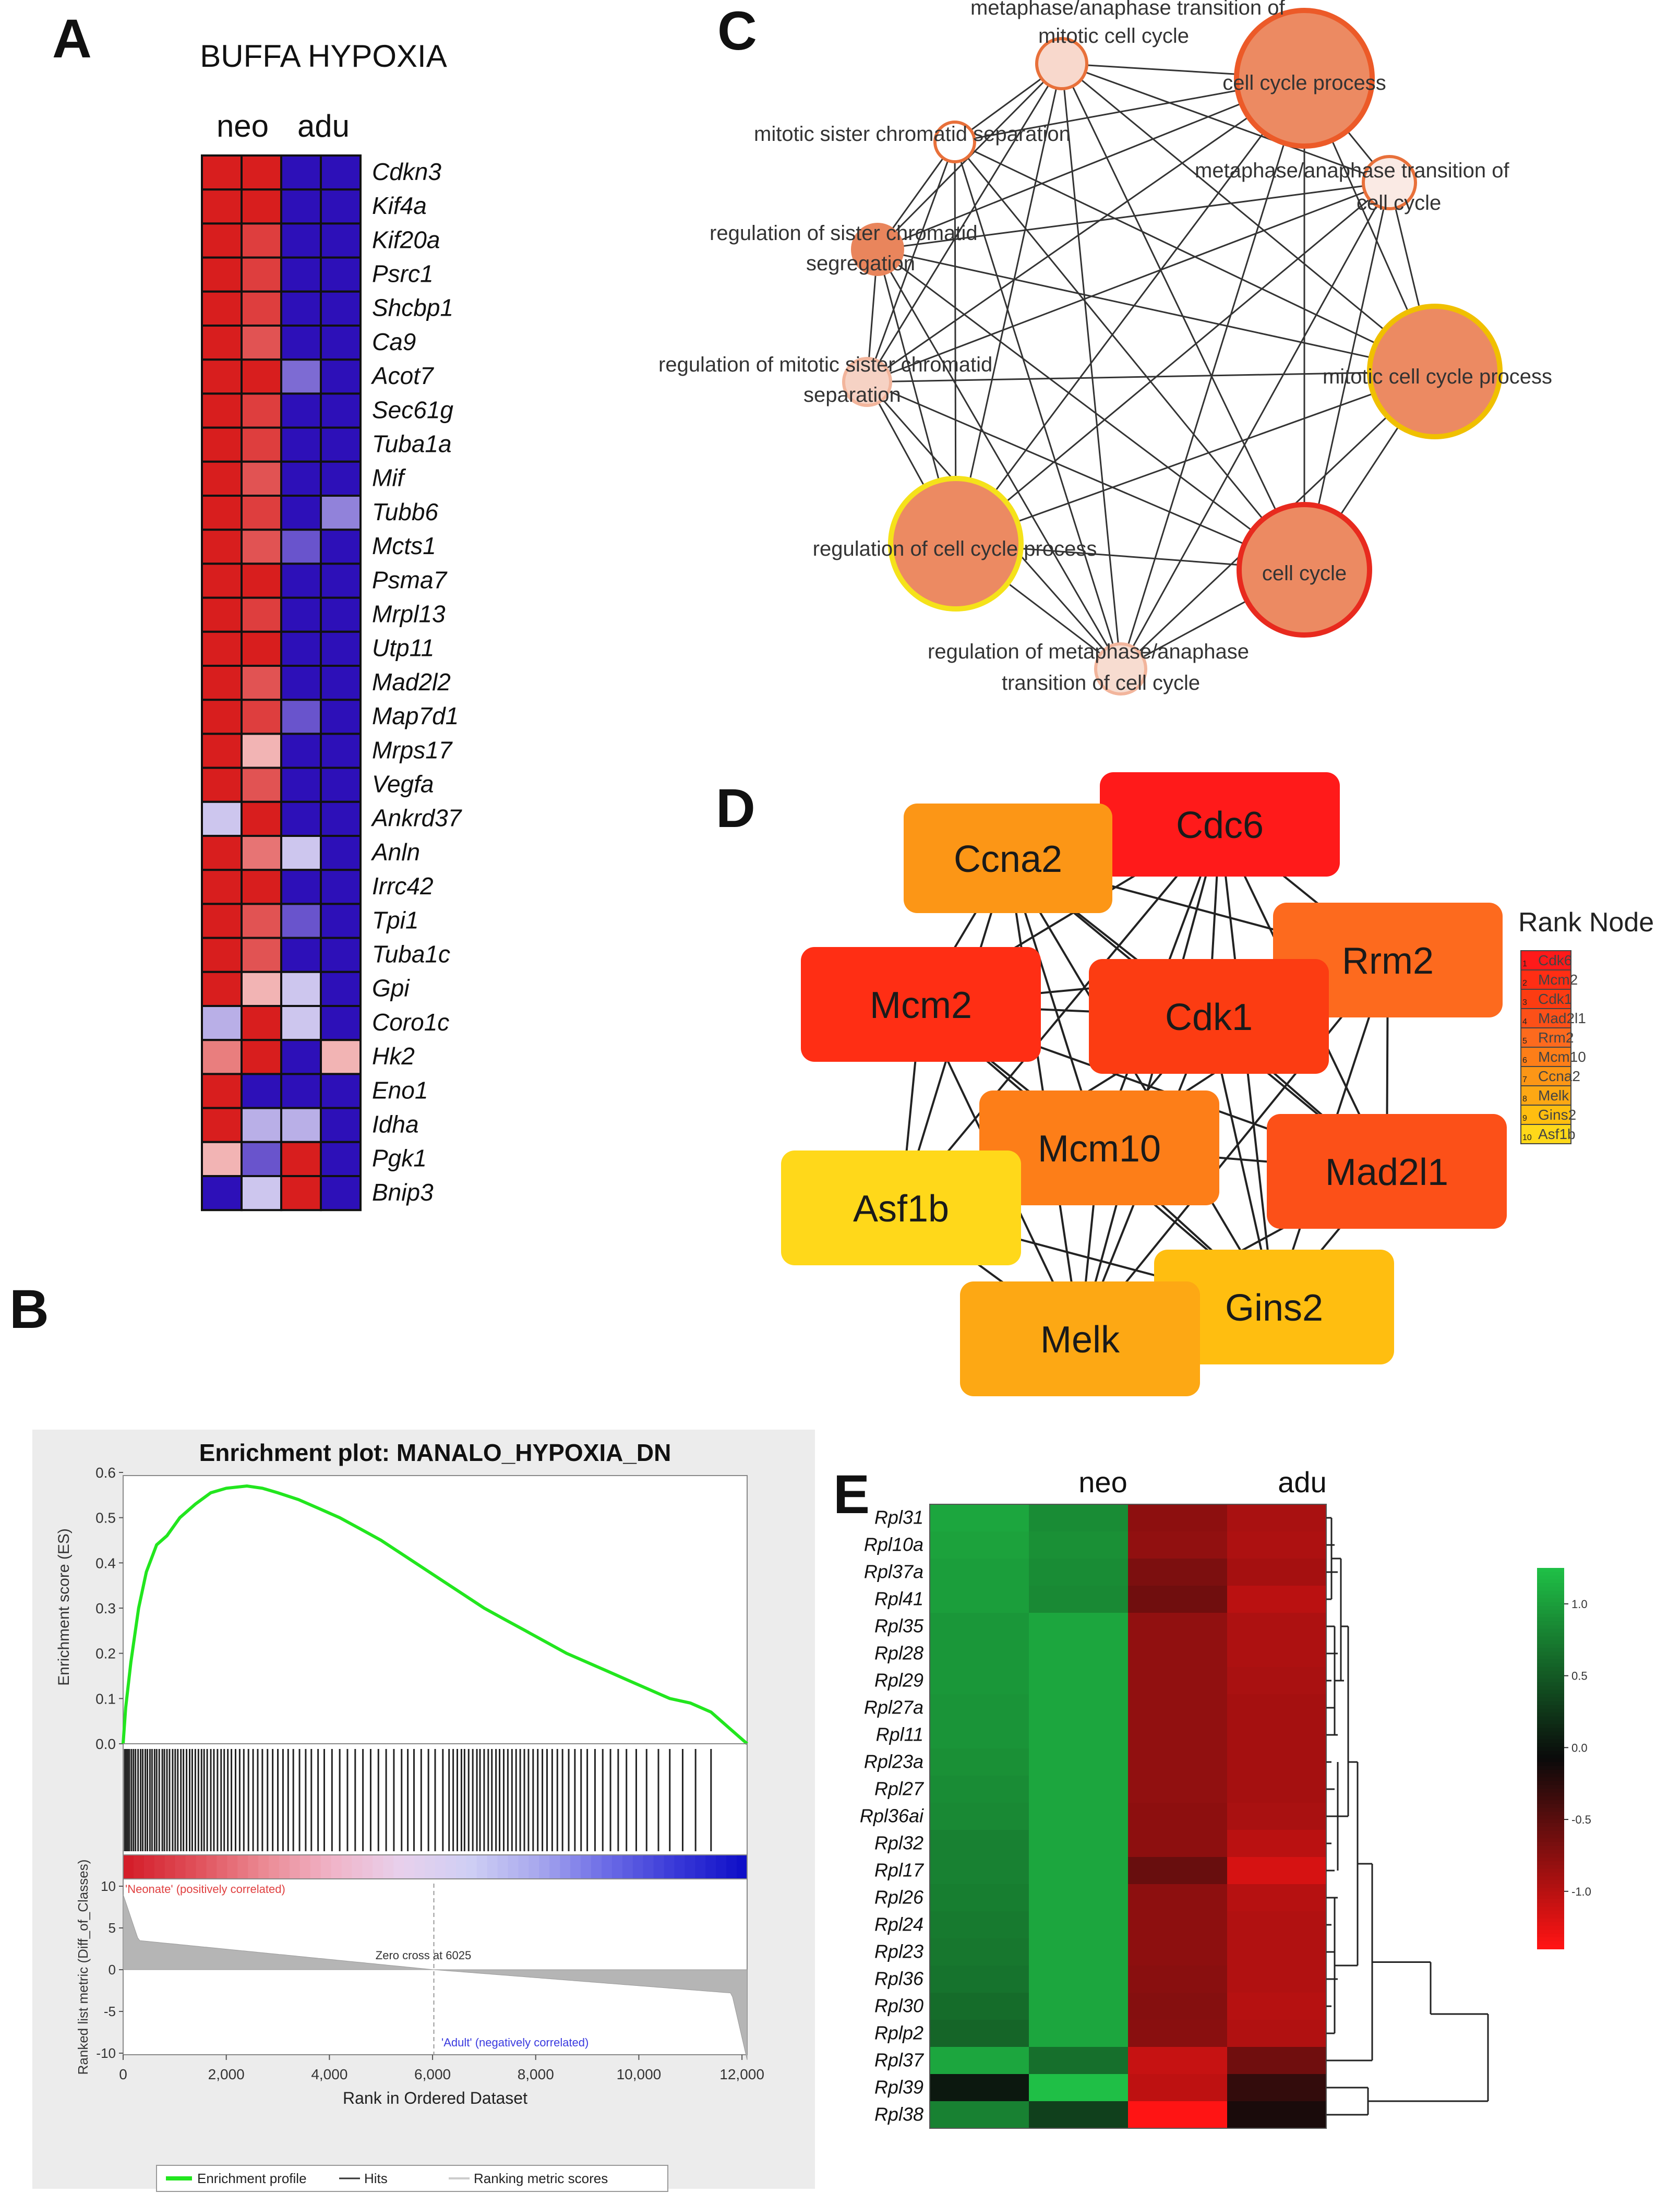 This screenshot has height=2205, width=1680. I want to click on gene-label: Kif20a, so click(406, 239).